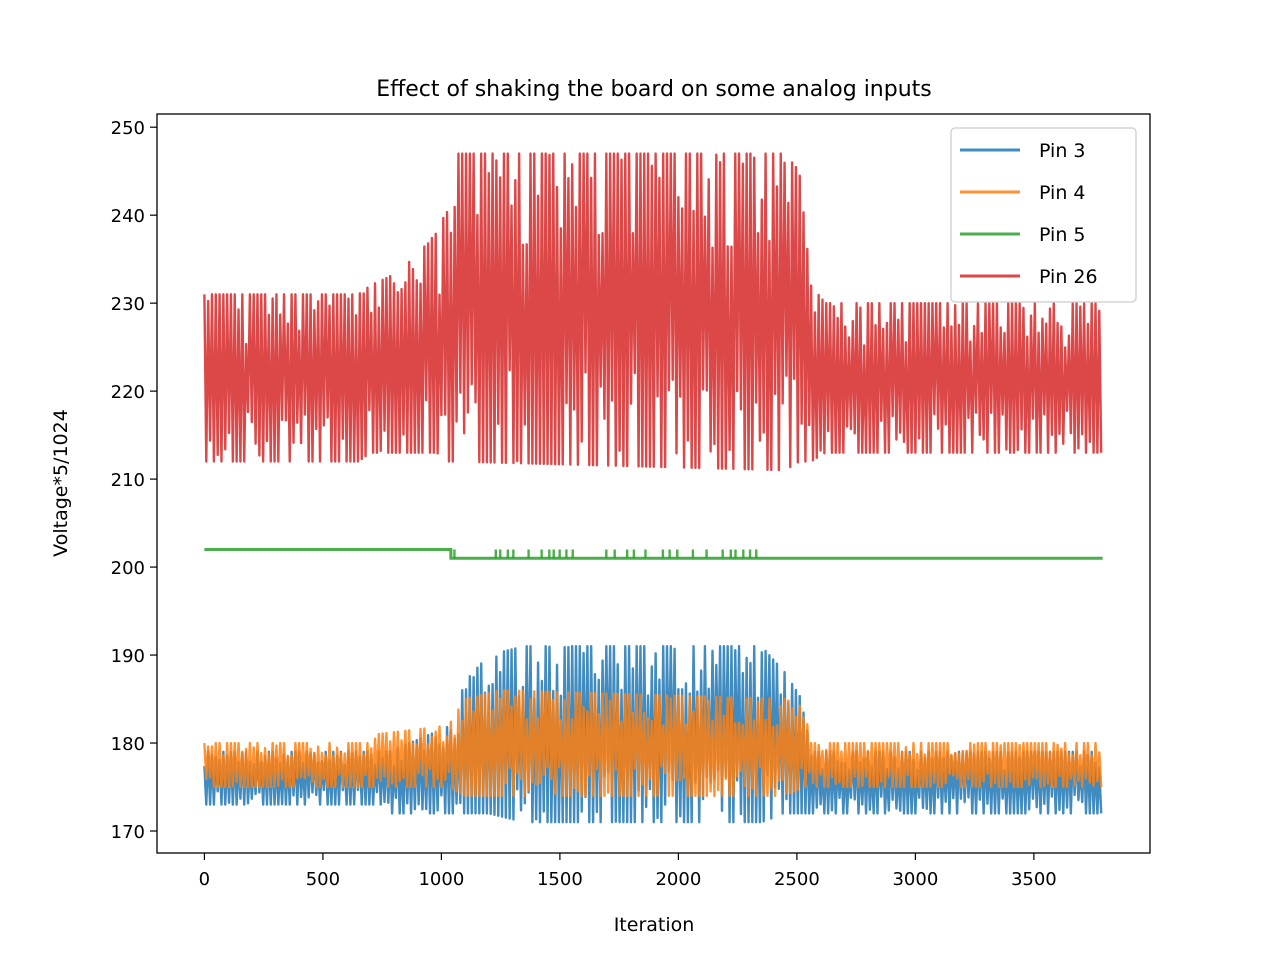  Describe the element at coordinates (204, 879) in the screenshot. I see `x-tick-label: 0` at that location.